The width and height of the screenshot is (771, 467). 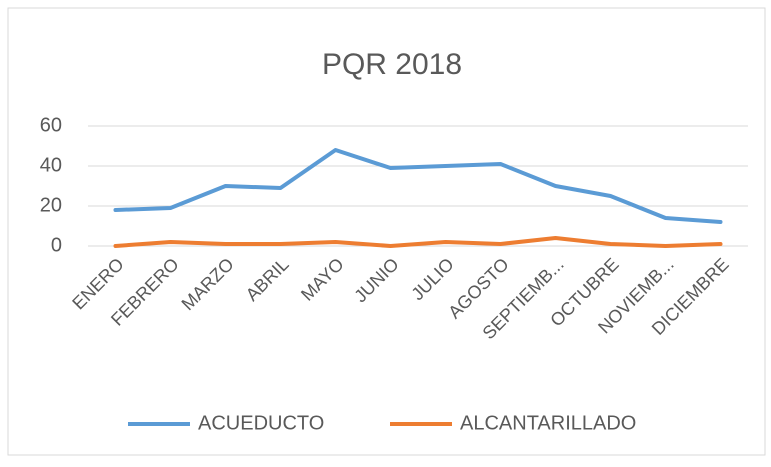 I want to click on y-tick-label: 20, so click(x=51, y=205).